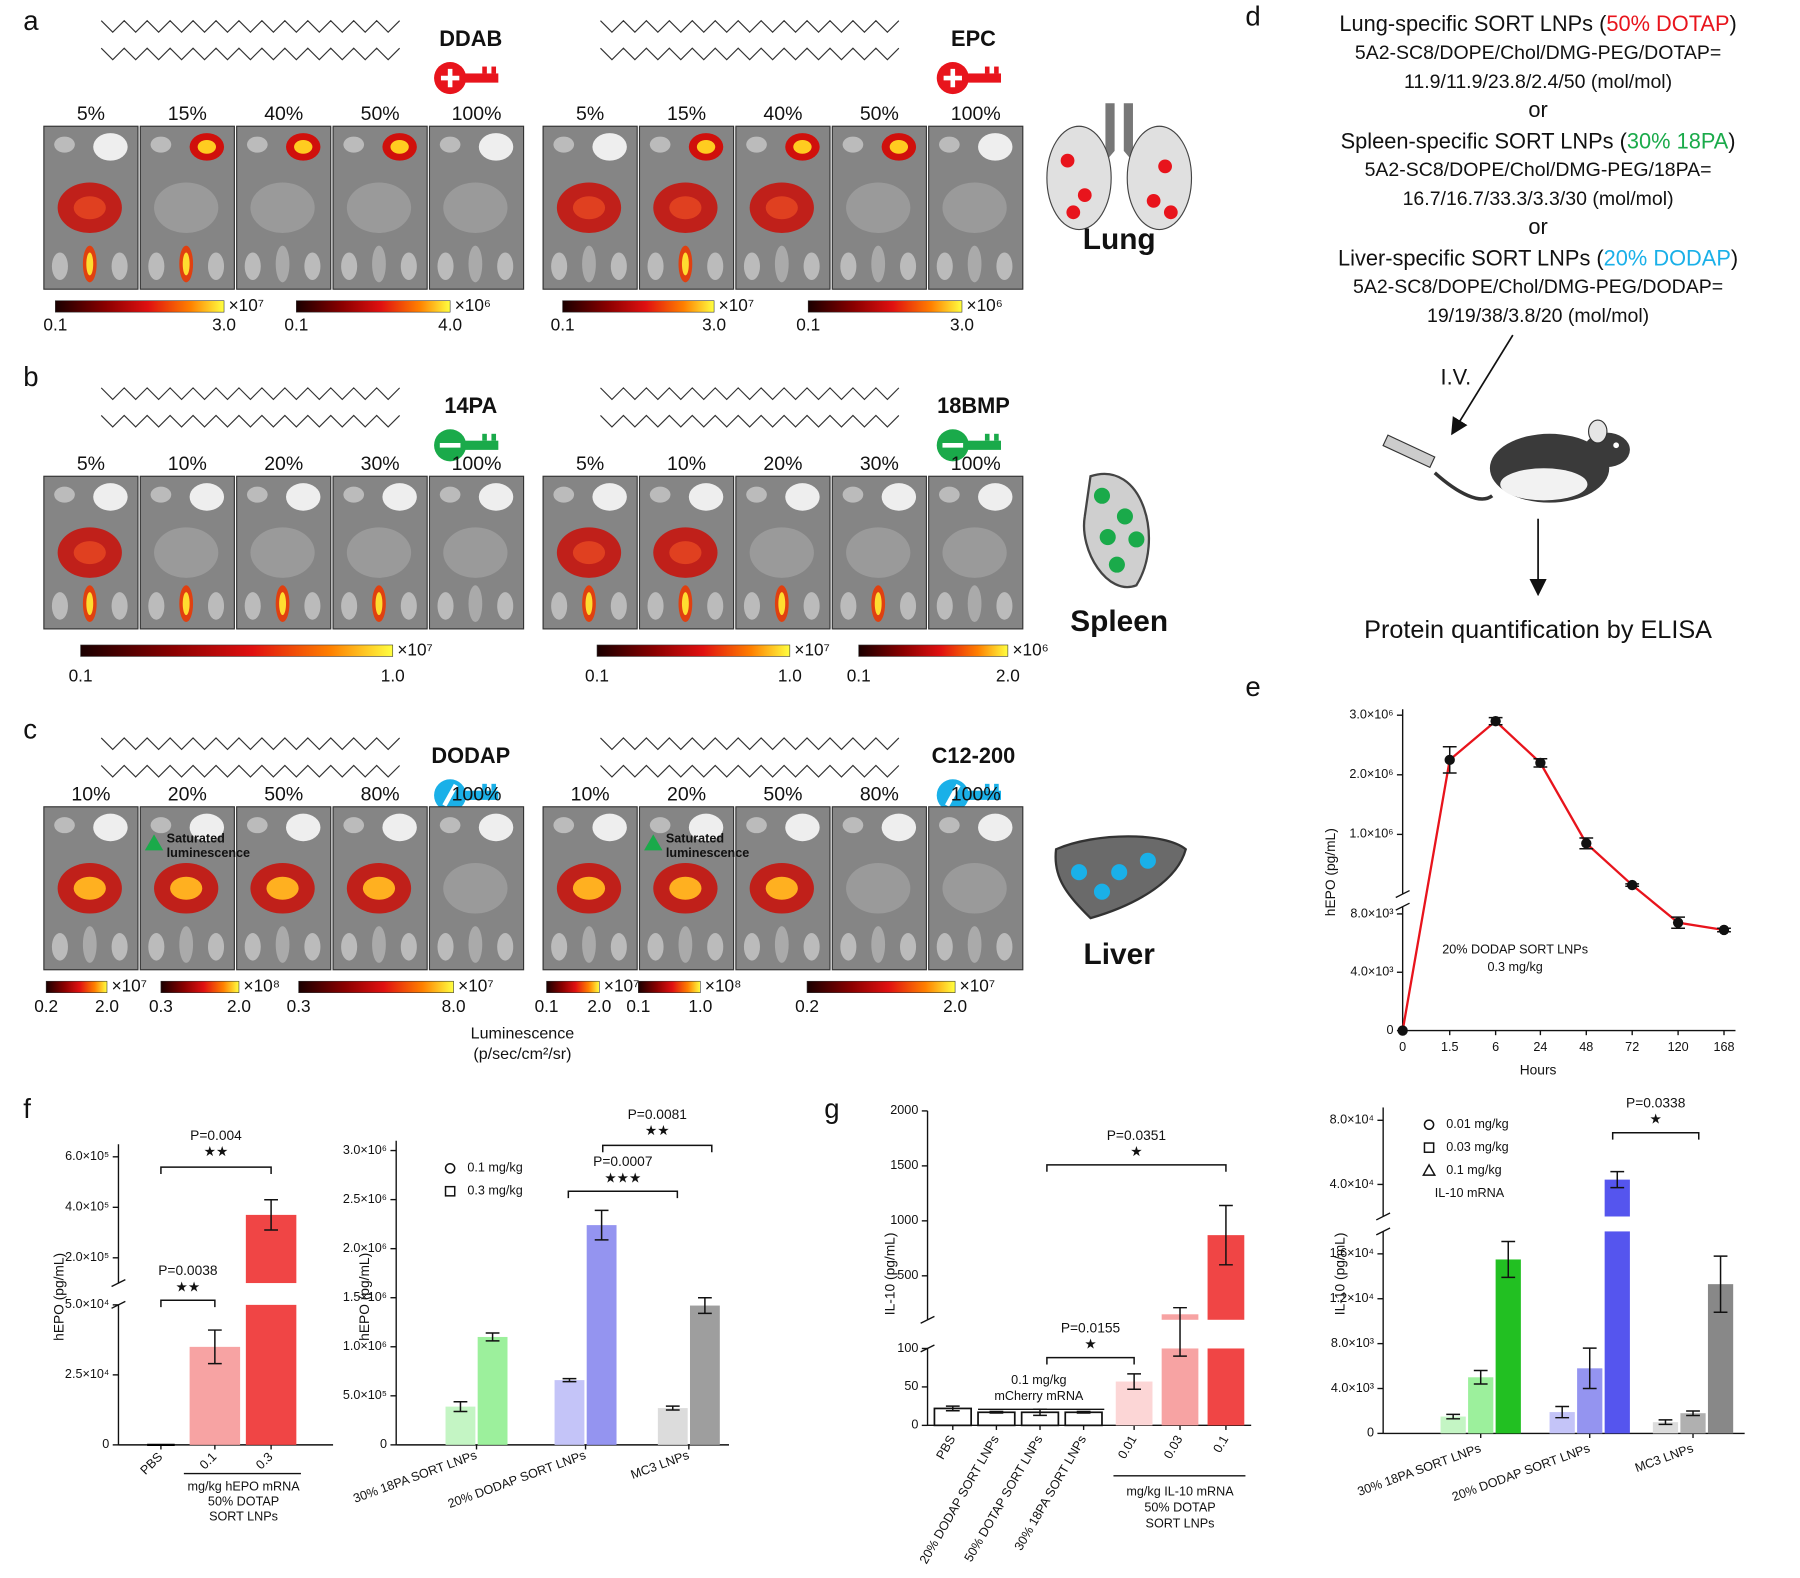 The width and height of the screenshot is (1800, 1578). Describe the element at coordinates (985, 305) in the screenshot. I see `colorbar-unit: ×10⁶` at that location.